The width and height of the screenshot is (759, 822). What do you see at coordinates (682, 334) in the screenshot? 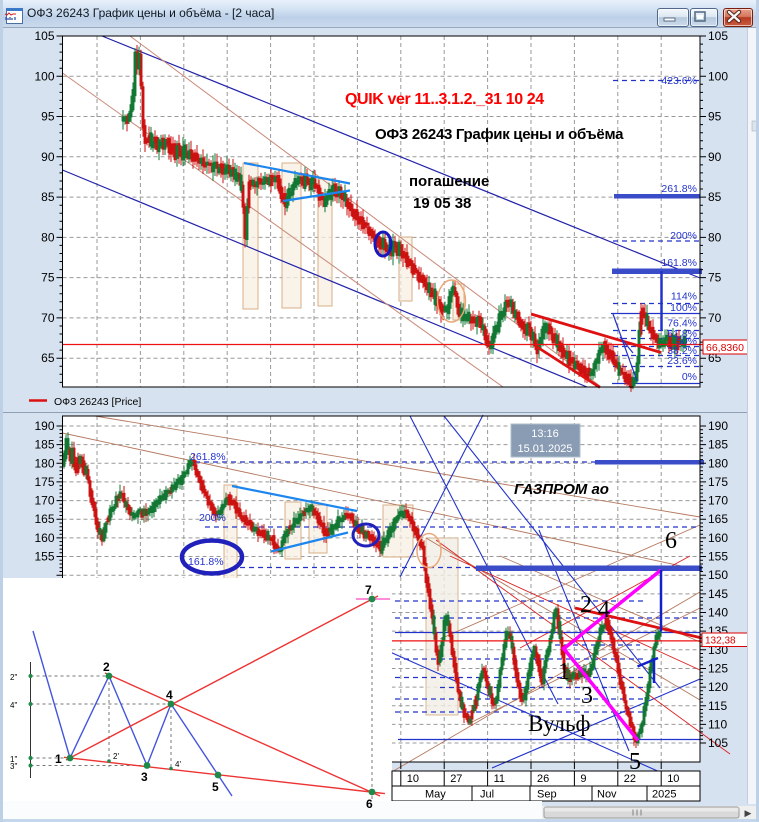
I see `svg-text: 61.8%` at bounding box center [682, 334].